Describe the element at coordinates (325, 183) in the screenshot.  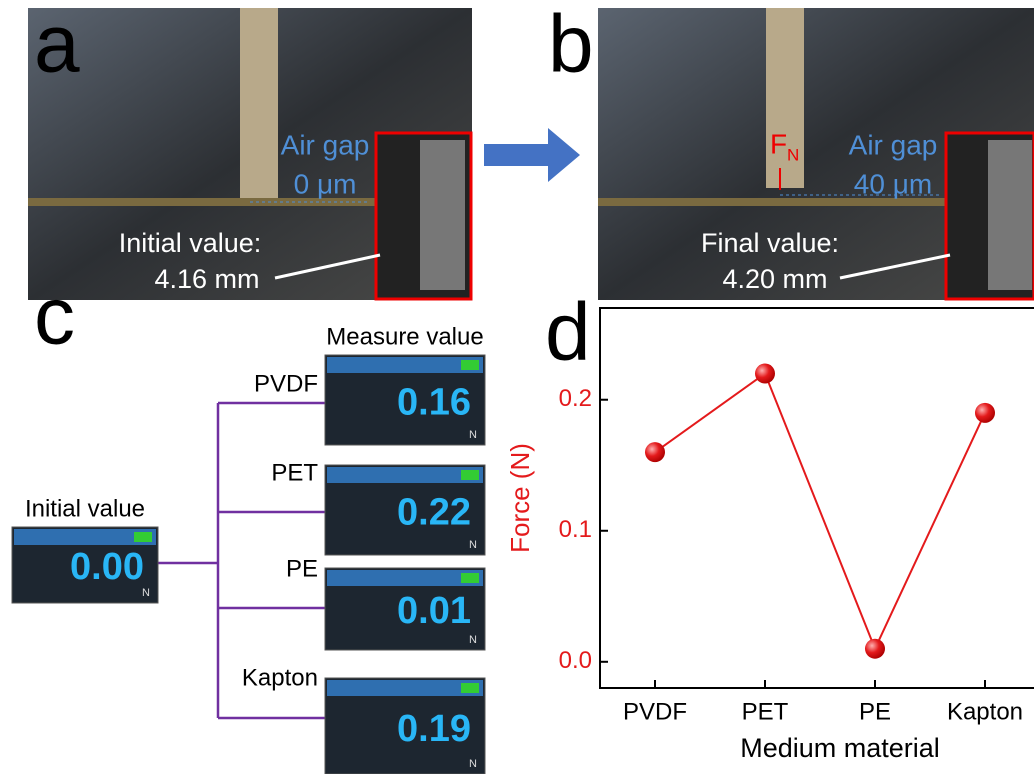
I see `gap-value: 0 μm` at that location.